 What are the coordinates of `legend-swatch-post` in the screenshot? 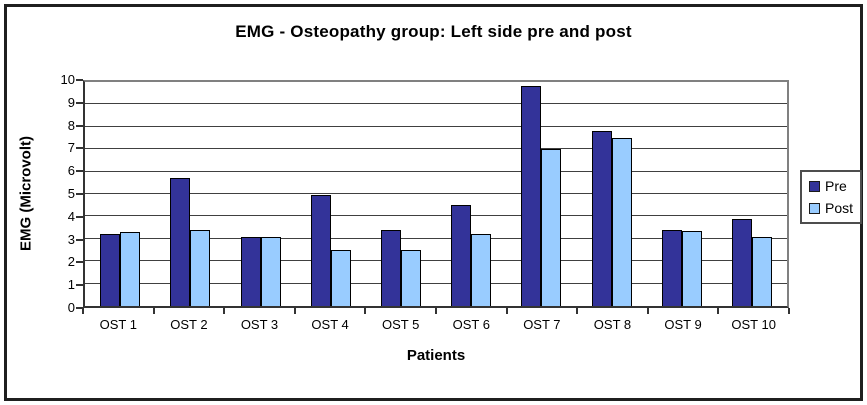 It's located at (814, 208).